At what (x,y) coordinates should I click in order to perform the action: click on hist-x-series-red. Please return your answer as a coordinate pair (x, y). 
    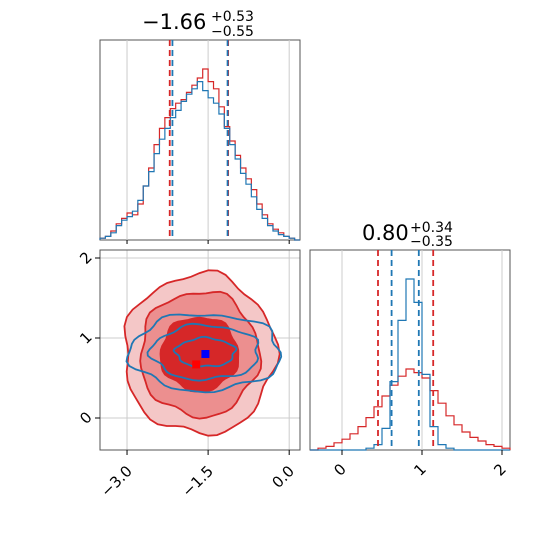
    Looking at the image, I should click on (199, 154).